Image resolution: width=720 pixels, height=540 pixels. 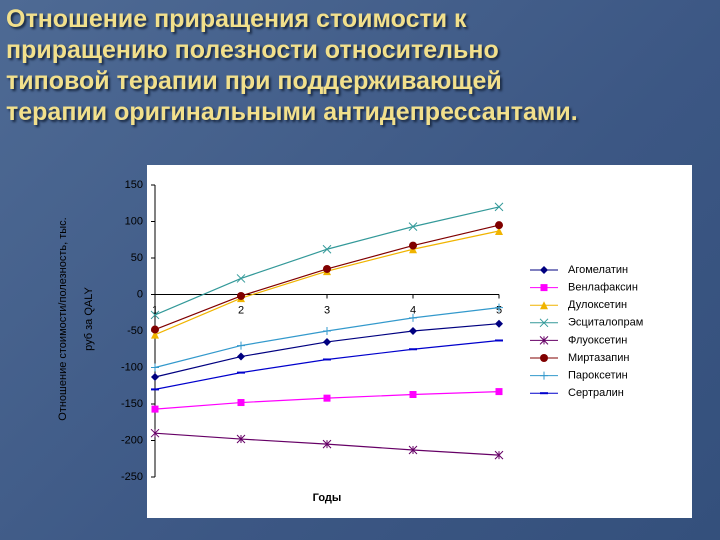 What do you see at coordinates (252, 50) in the screenshot?
I see `title-line: приращению полезности относительно` at bounding box center [252, 50].